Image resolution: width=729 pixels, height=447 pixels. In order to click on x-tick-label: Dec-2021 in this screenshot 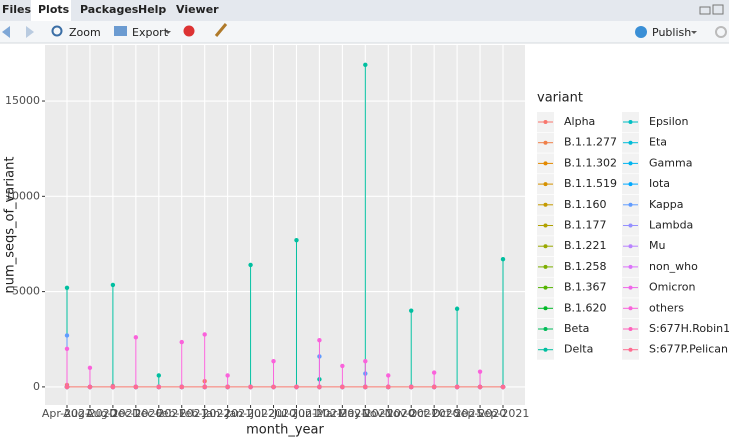, I will do `click(158, 413)`.